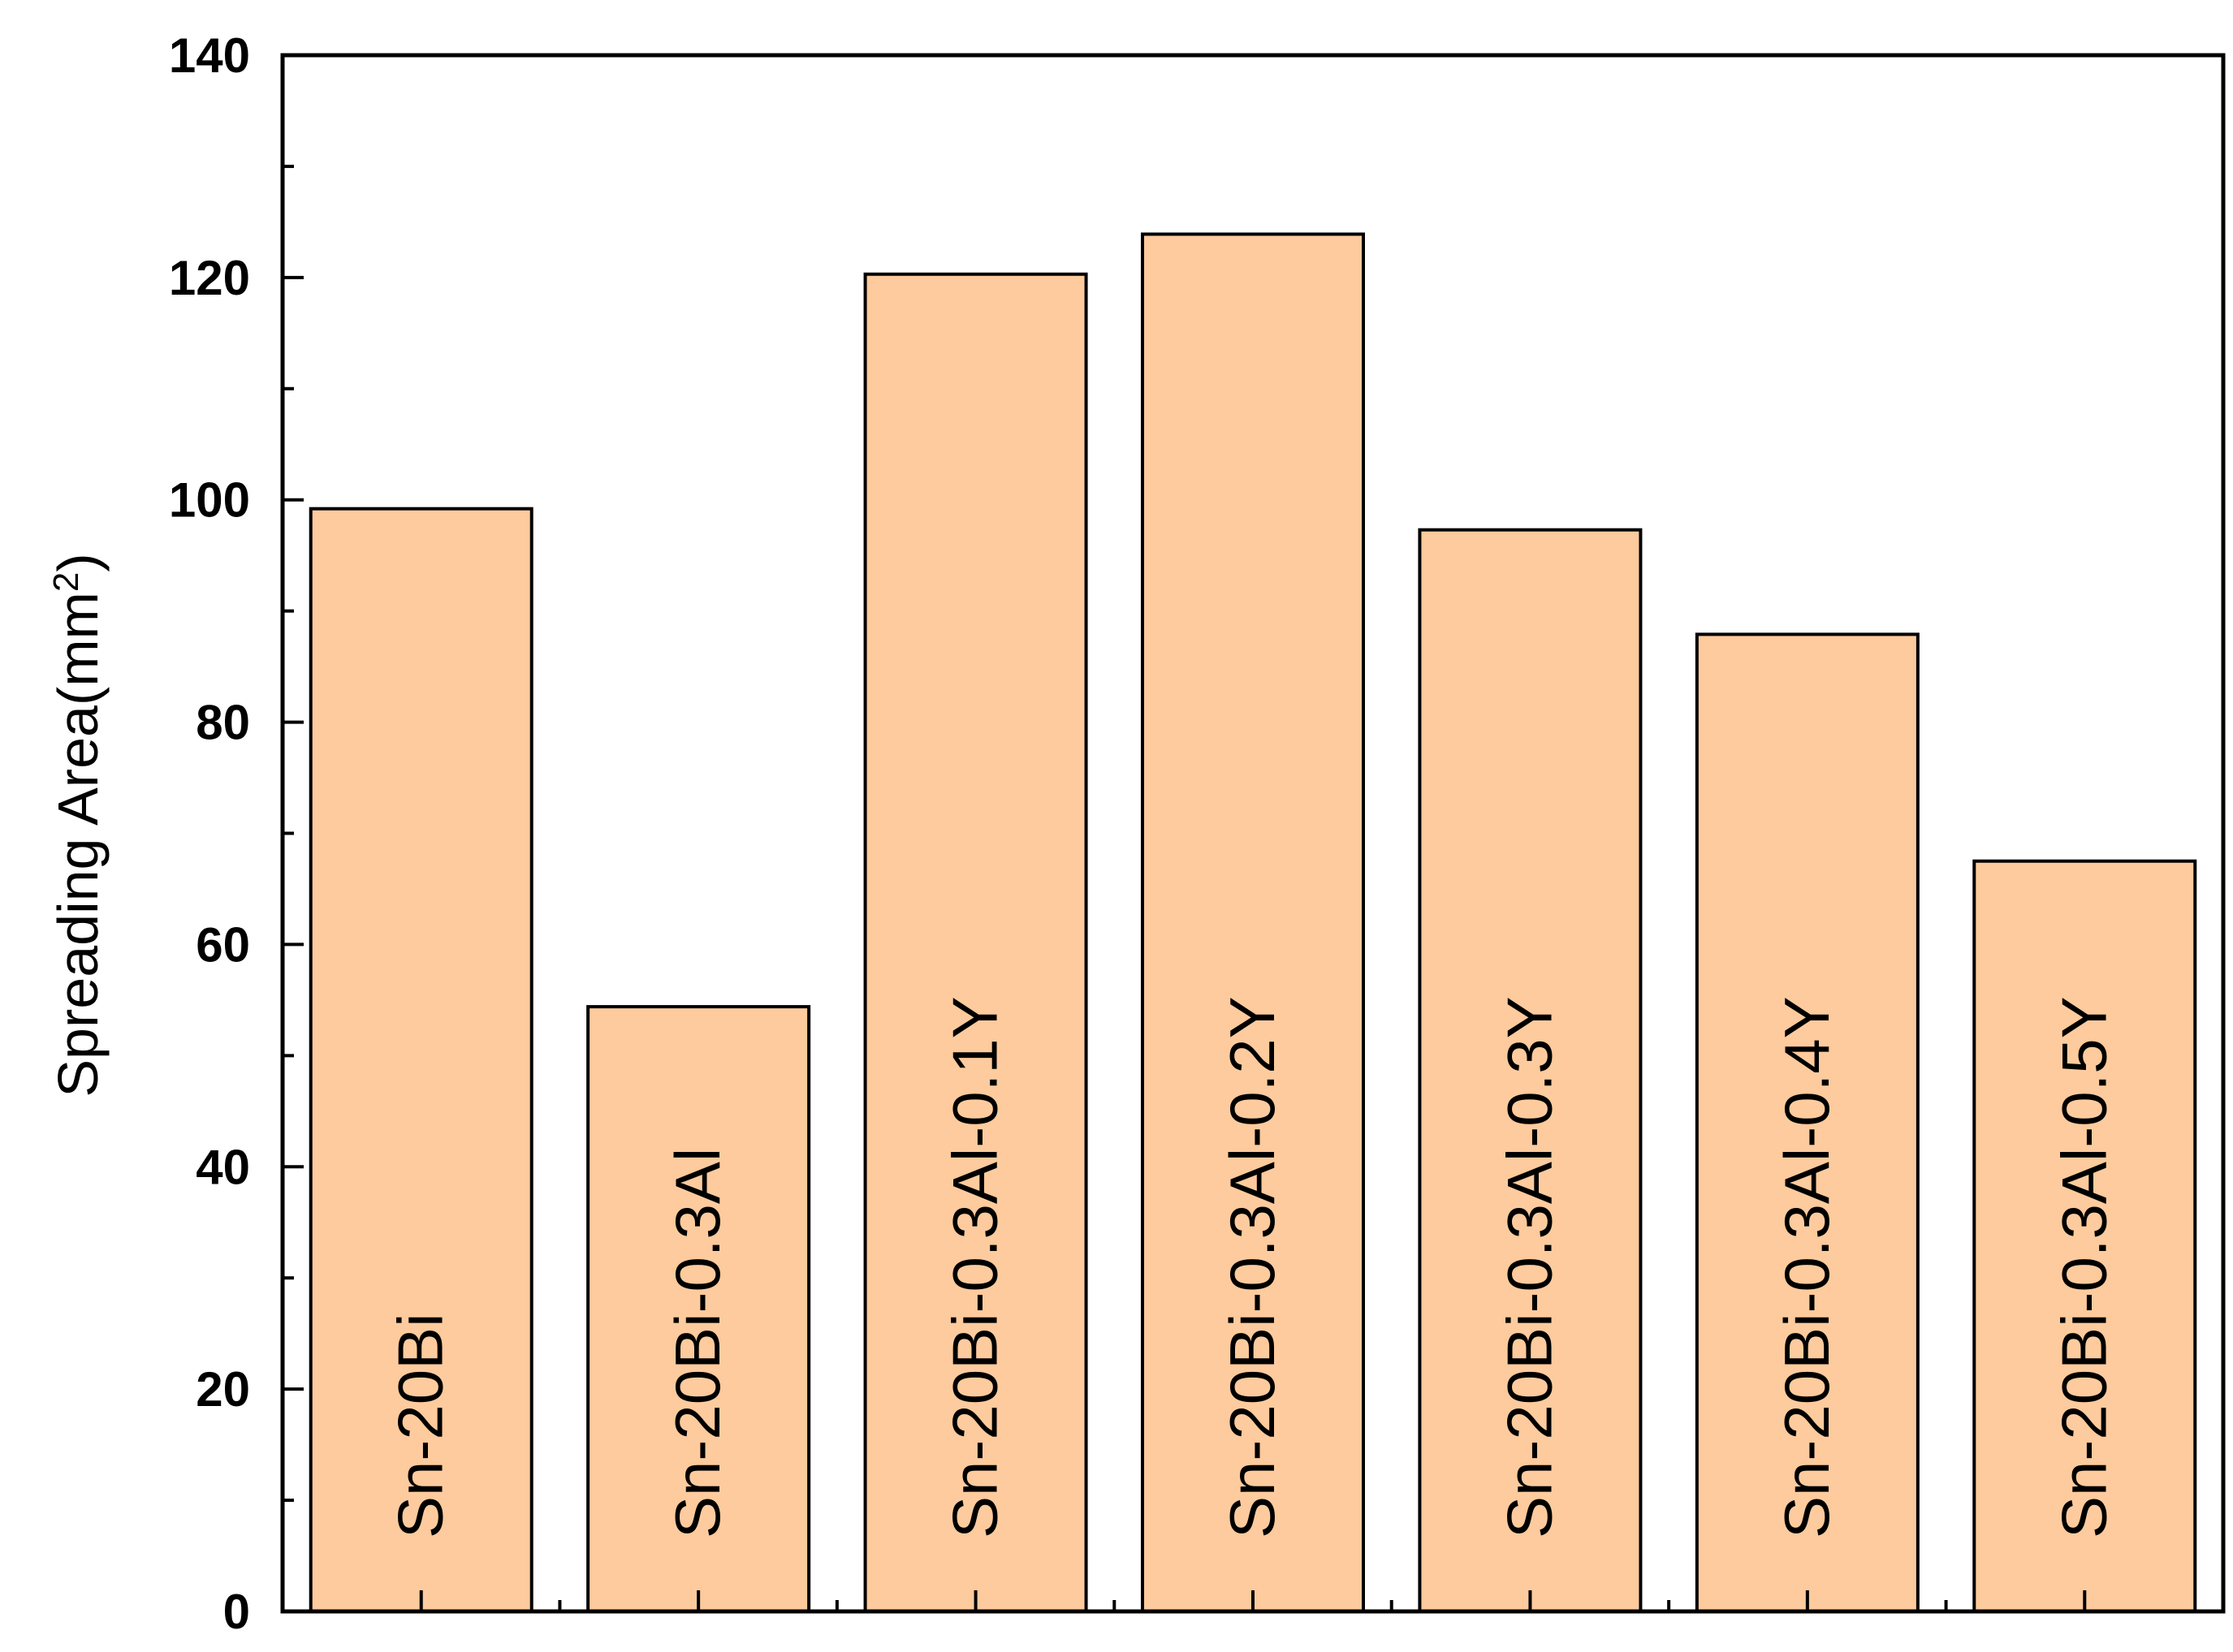 The width and height of the screenshot is (2233, 1652). What do you see at coordinates (421, 1060) in the screenshot?
I see `bar-Sn-20Bi` at bounding box center [421, 1060].